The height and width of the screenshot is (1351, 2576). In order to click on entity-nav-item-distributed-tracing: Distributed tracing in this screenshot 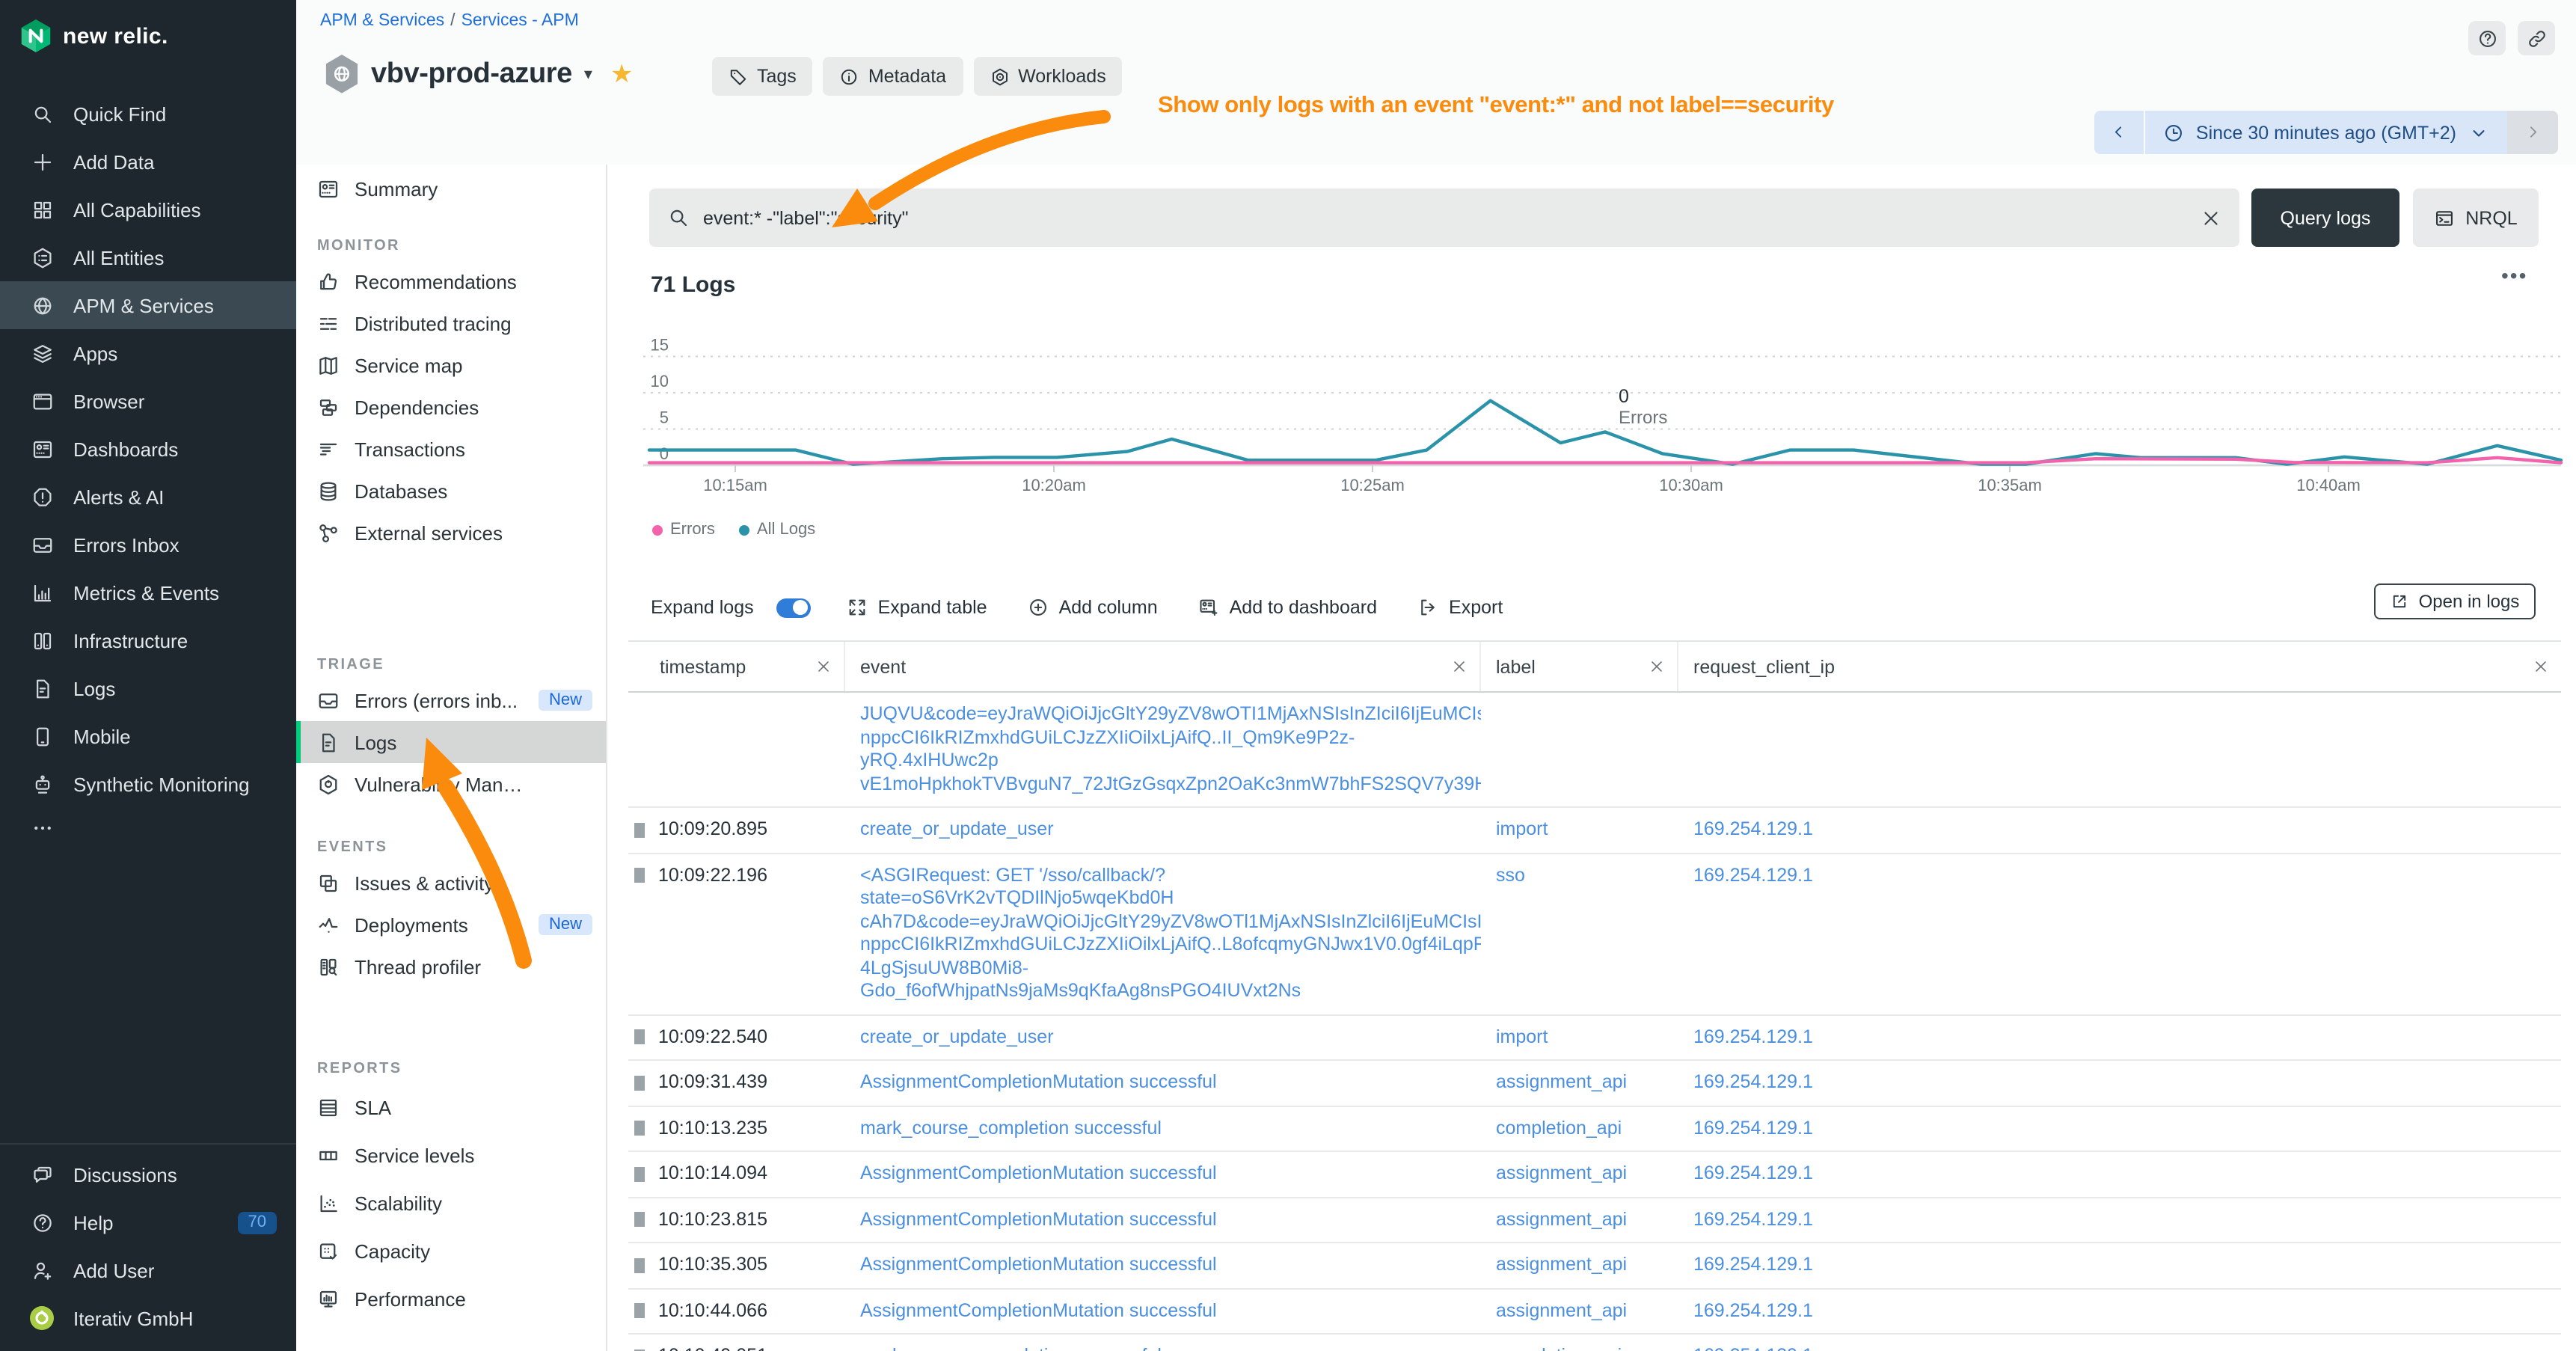, I will do `click(451, 323)`.